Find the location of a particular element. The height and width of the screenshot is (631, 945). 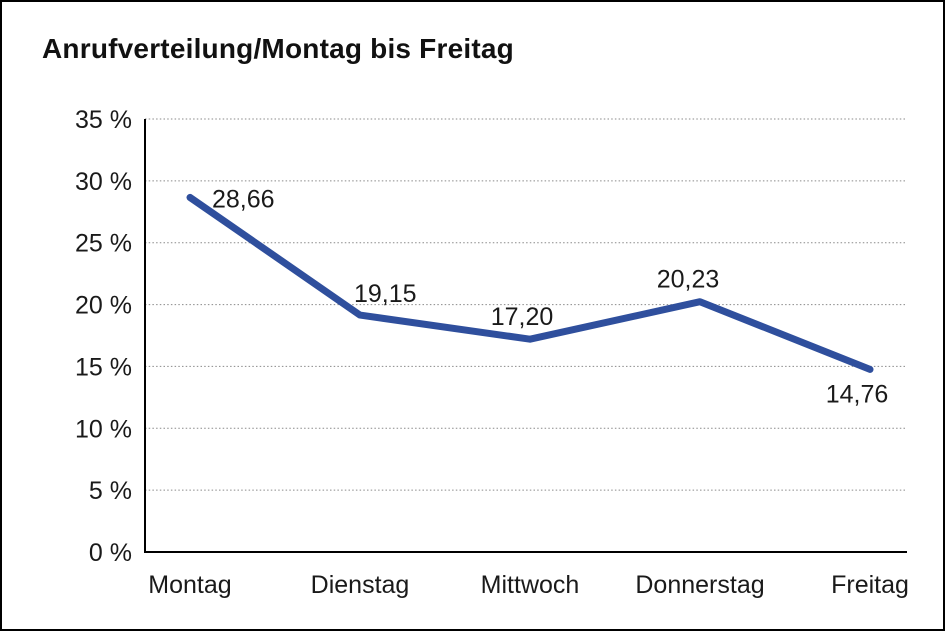

data-label: 20,23 is located at coordinates (688, 280).